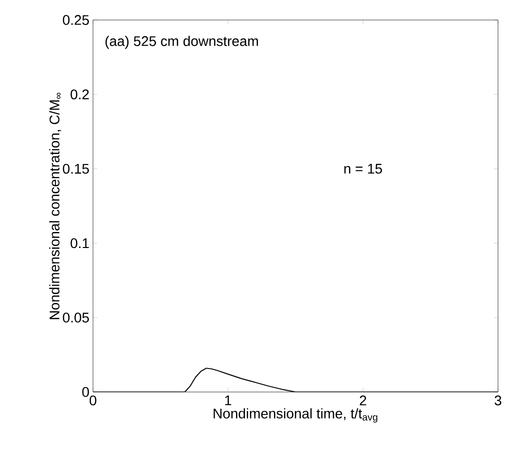 The image size is (510, 471). I want to click on x-tick-label: 1, so click(228, 401).